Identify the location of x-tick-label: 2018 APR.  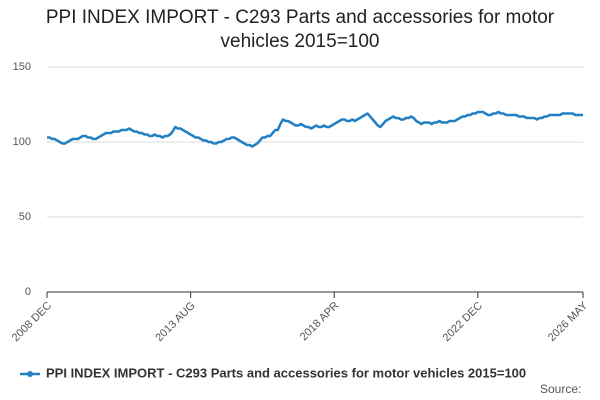
(320, 322).